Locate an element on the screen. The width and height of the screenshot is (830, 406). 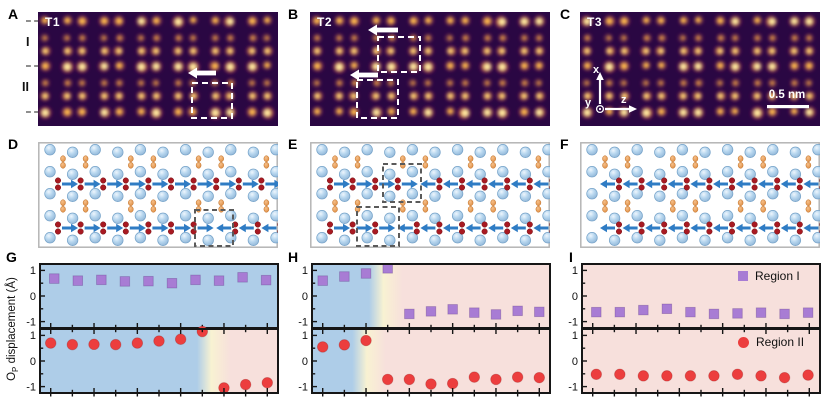
micrograph-tag-t3: T3 is located at coordinates (595, 22).